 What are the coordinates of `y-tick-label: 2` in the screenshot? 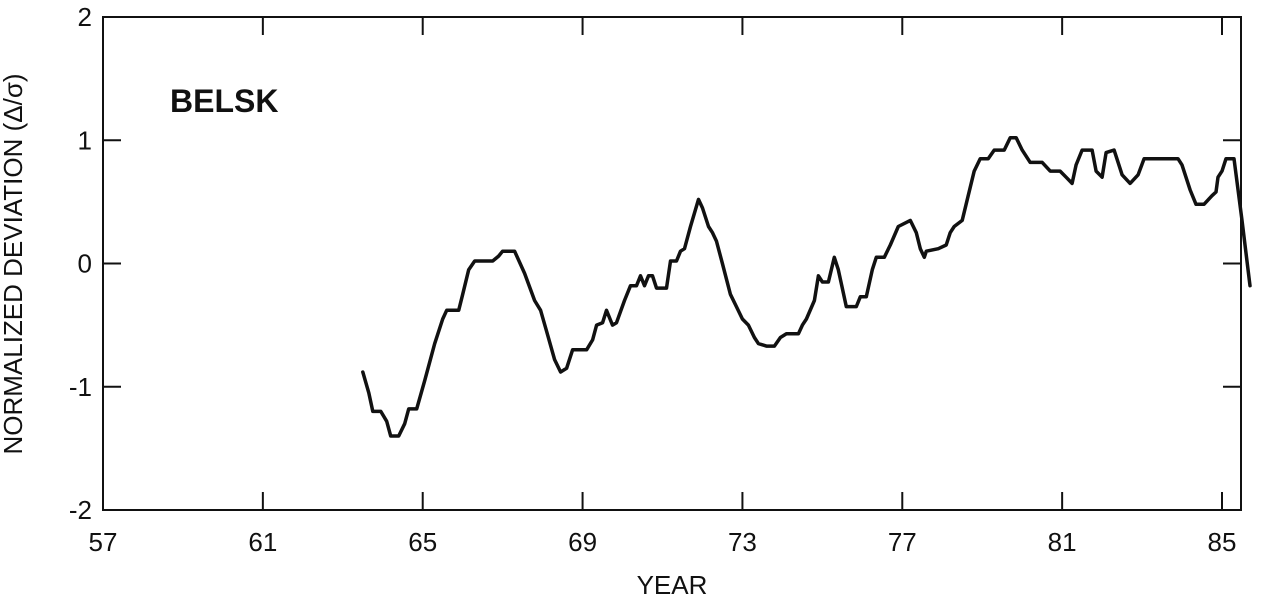 It's located at (85, 17).